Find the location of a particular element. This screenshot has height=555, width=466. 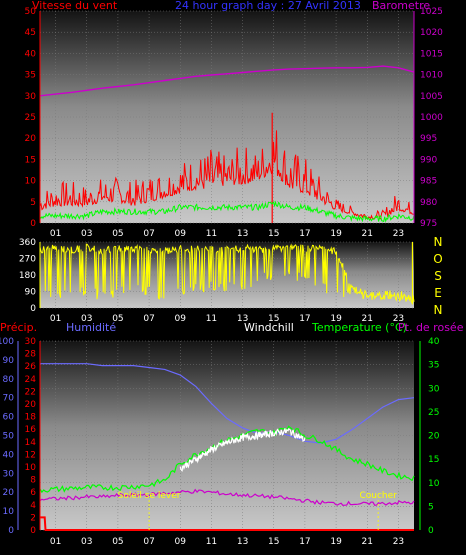

wind-y-tick-label: 15 is located at coordinates (30, 160).